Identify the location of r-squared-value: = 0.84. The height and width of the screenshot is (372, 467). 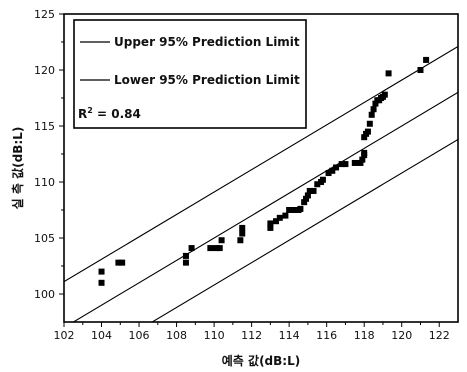
(117, 114).